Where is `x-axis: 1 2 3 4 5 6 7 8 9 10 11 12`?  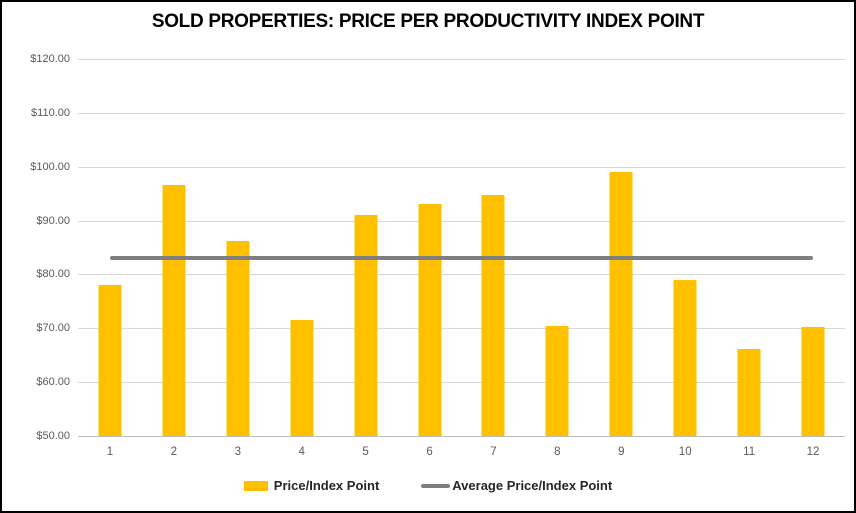
x-axis: 1 2 3 4 5 6 7 8 9 10 11 12 is located at coordinates (461, 454).